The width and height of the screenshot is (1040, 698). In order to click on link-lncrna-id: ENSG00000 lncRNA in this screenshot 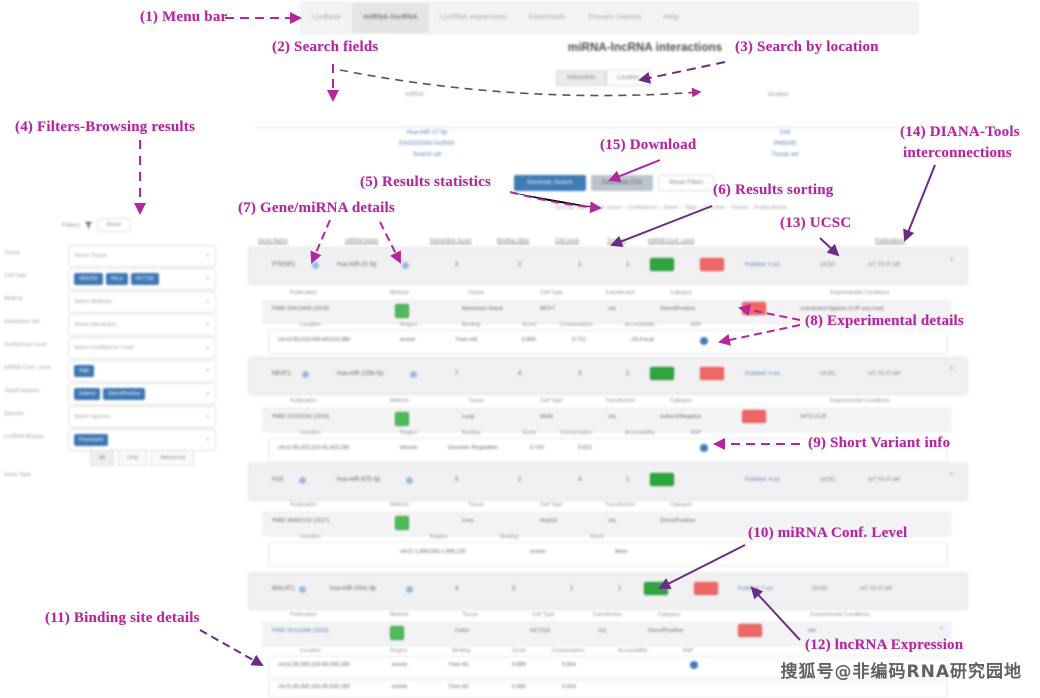, I will do `click(427, 144)`.